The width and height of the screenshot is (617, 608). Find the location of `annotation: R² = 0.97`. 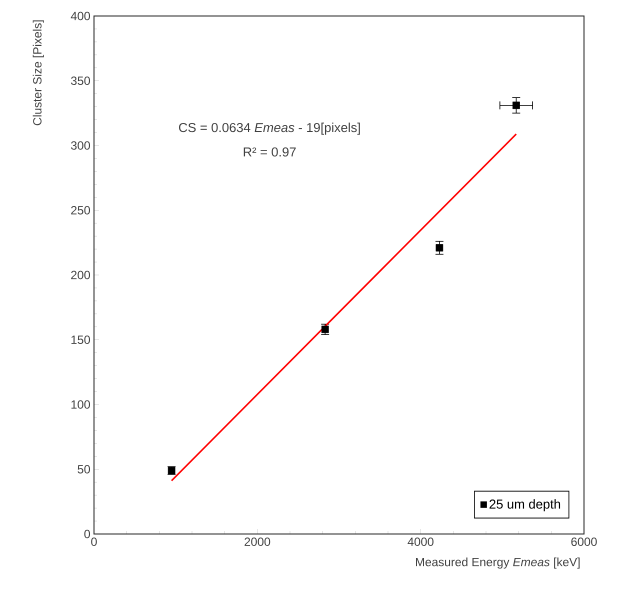

annotation: R² = 0.97 is located at coordinates (270, 152).